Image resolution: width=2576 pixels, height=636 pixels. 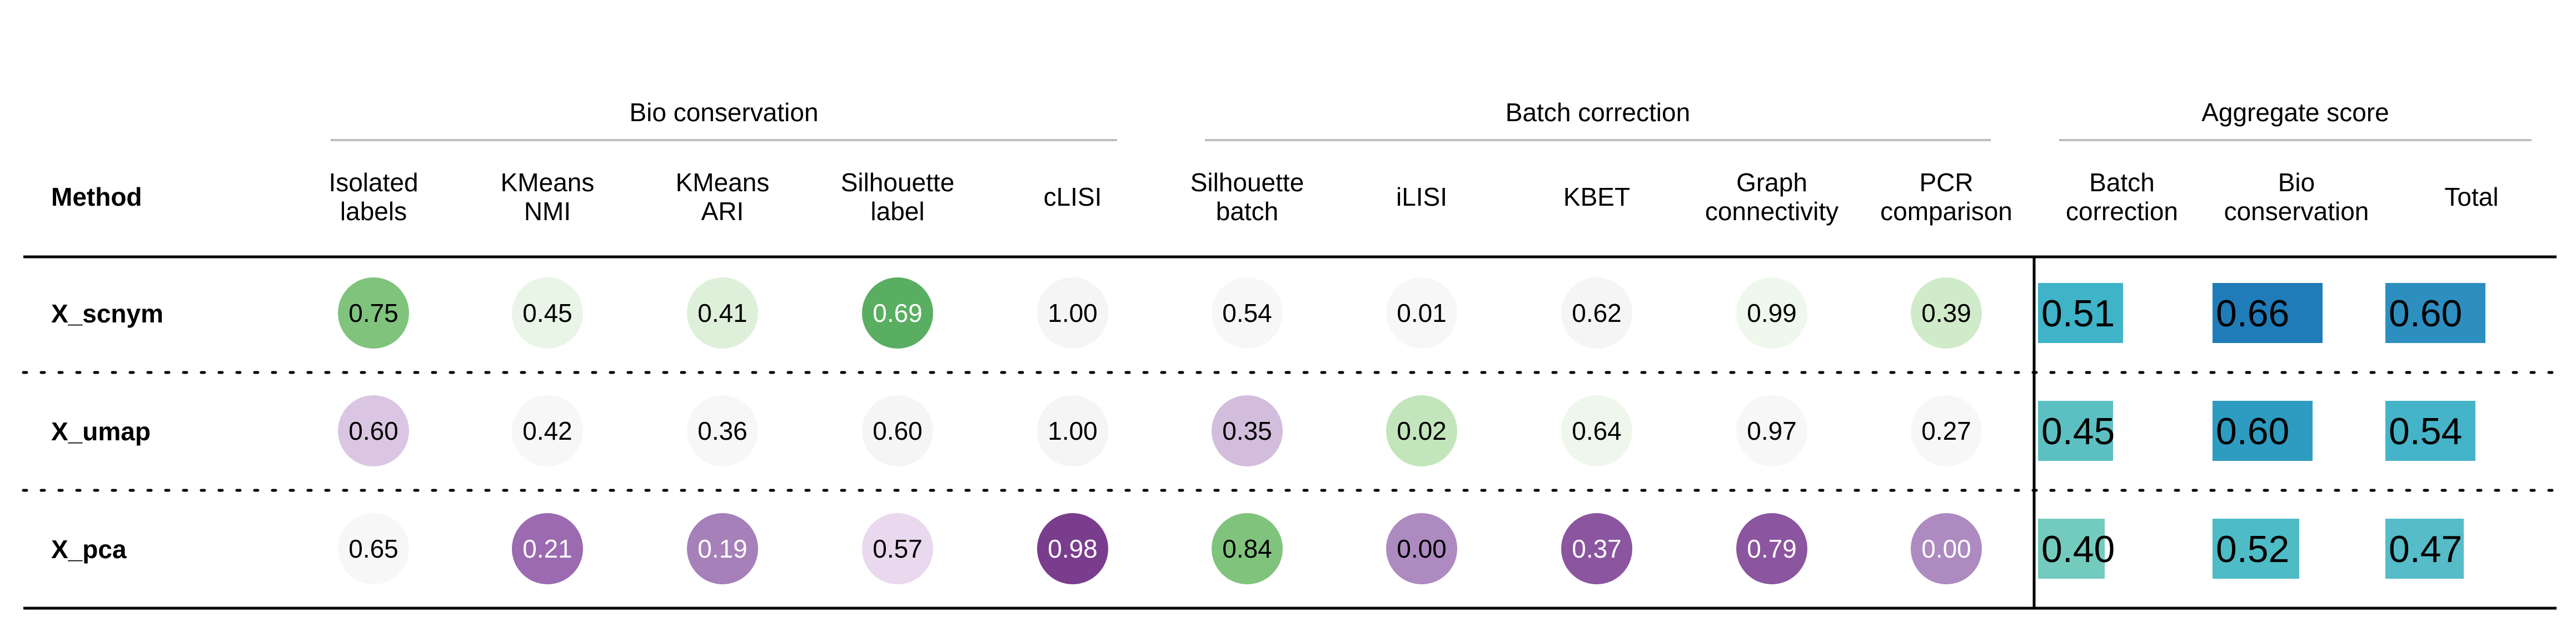 I want to click on column-header: ARI, so click(x=722, y=212).